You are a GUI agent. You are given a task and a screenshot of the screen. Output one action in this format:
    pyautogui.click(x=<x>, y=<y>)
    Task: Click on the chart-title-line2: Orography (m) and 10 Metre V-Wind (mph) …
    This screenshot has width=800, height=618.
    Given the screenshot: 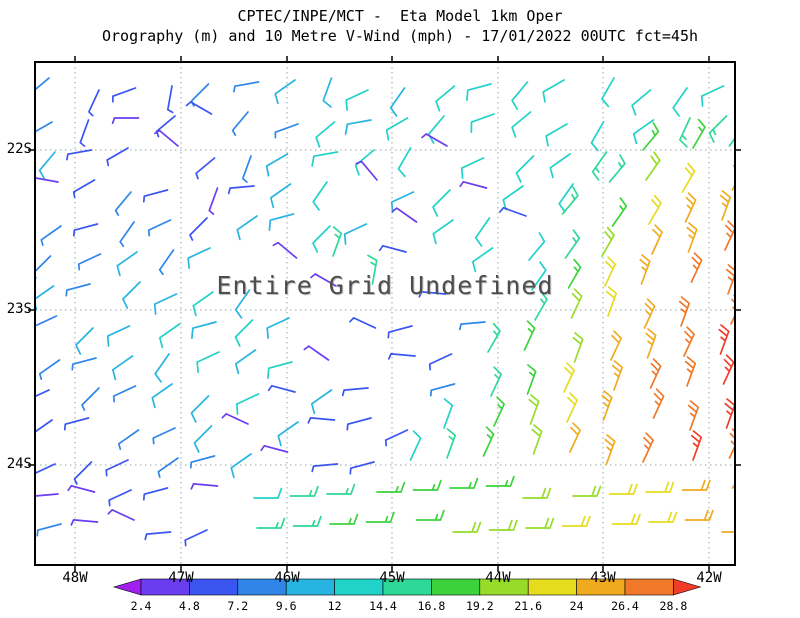 What is the action you would take?
    pyautogui.click(x=400, y=36)
    